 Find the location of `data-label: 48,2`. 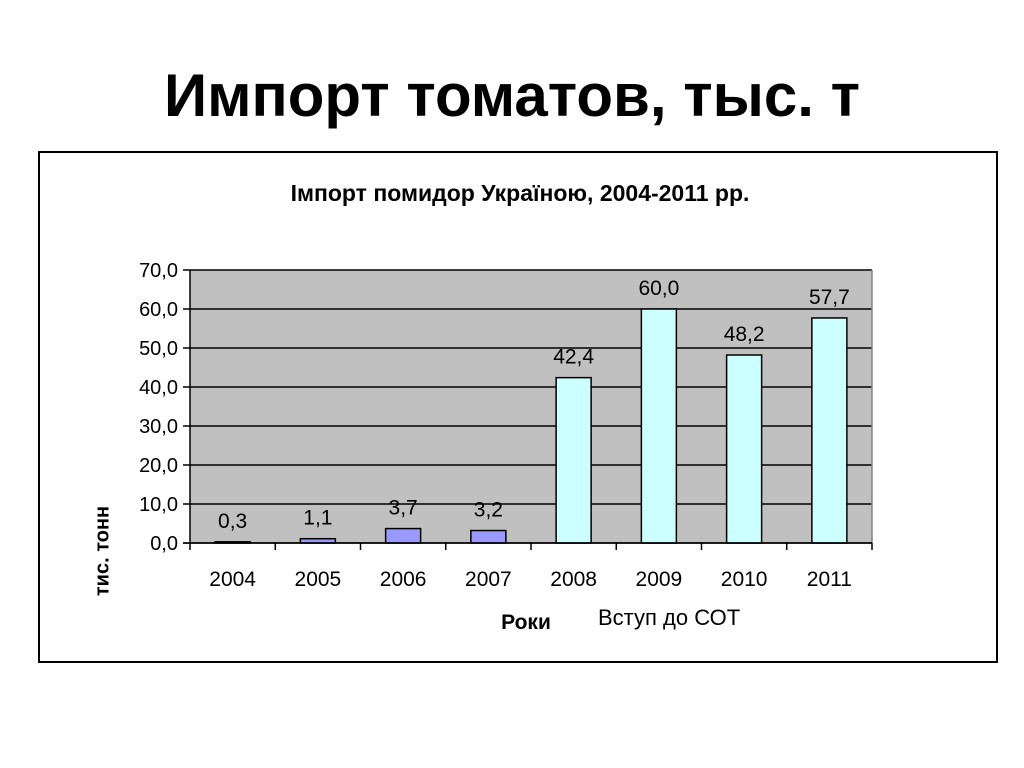

data-label: 48,2 is located at coordinates (744, 334).